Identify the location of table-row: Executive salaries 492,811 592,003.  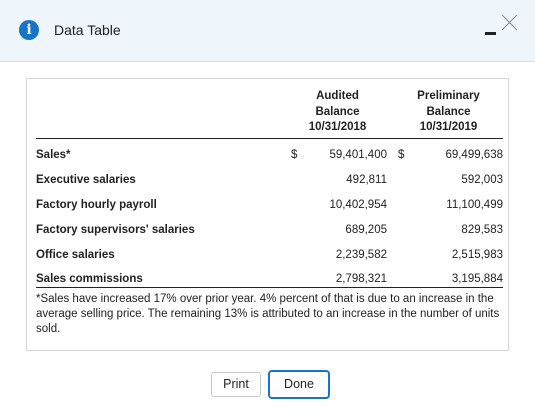
(269, 182).